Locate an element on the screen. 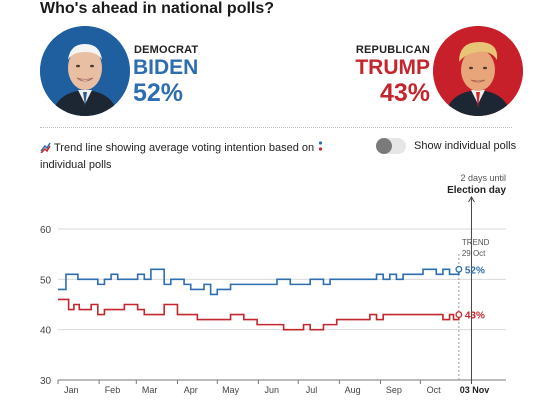  x-tick-label: Feb is located at coordinates (113, 390).